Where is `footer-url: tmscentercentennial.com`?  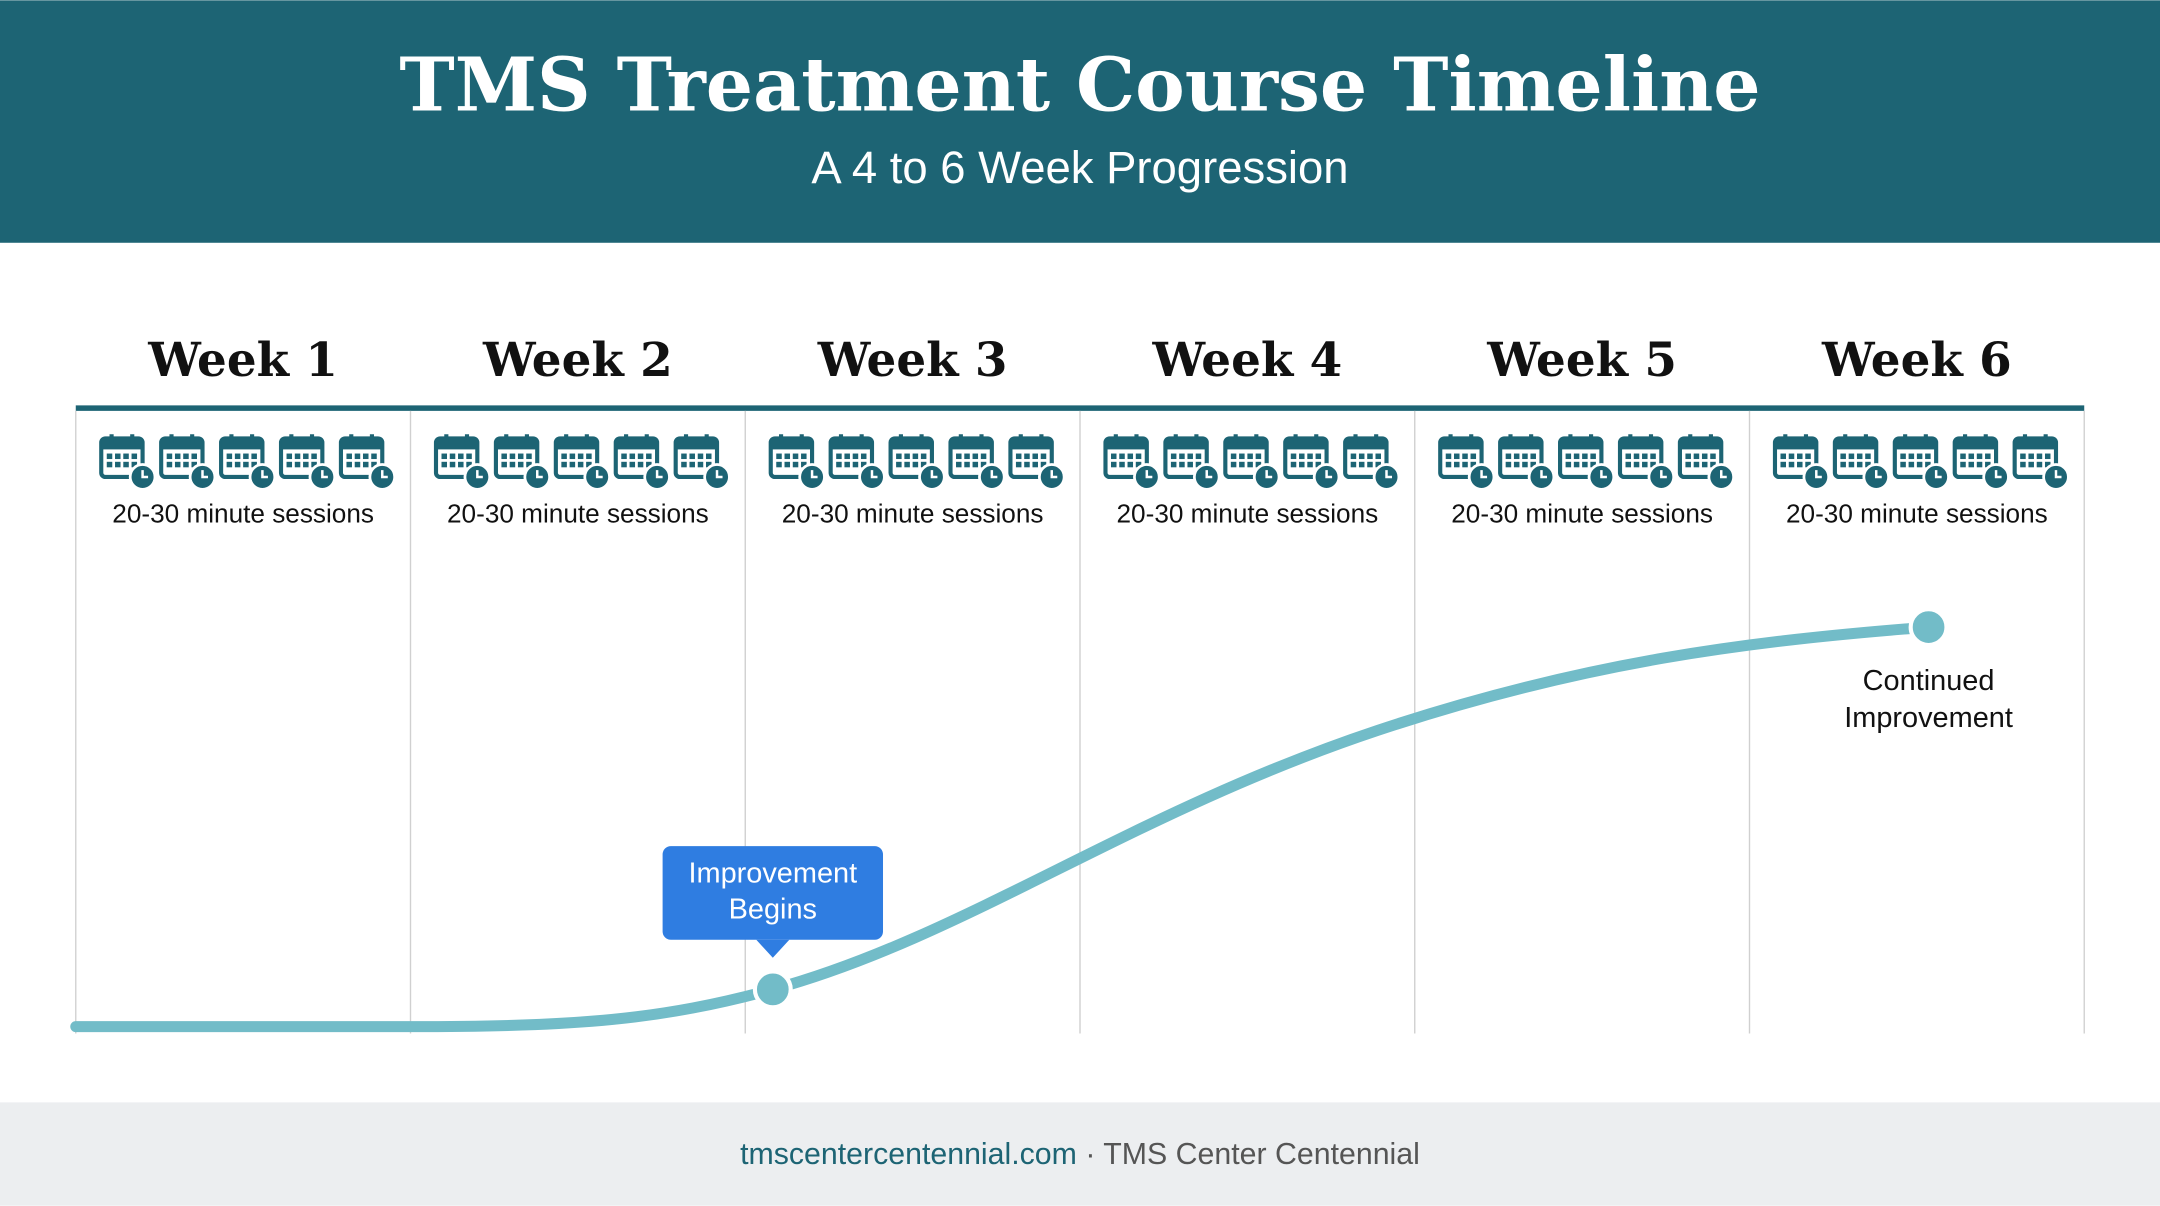
footer-url: tmscentercentennial.com is located at coordinates (908, 1154).